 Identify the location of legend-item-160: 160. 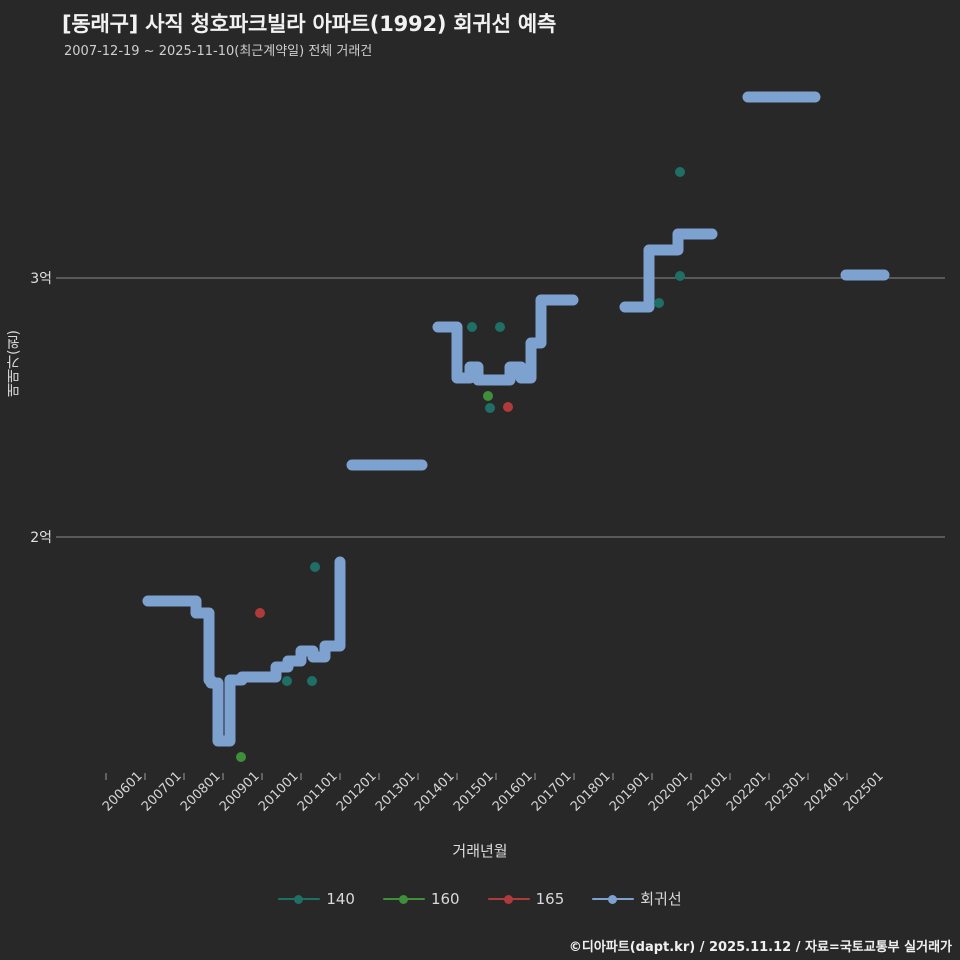
(421, 898).